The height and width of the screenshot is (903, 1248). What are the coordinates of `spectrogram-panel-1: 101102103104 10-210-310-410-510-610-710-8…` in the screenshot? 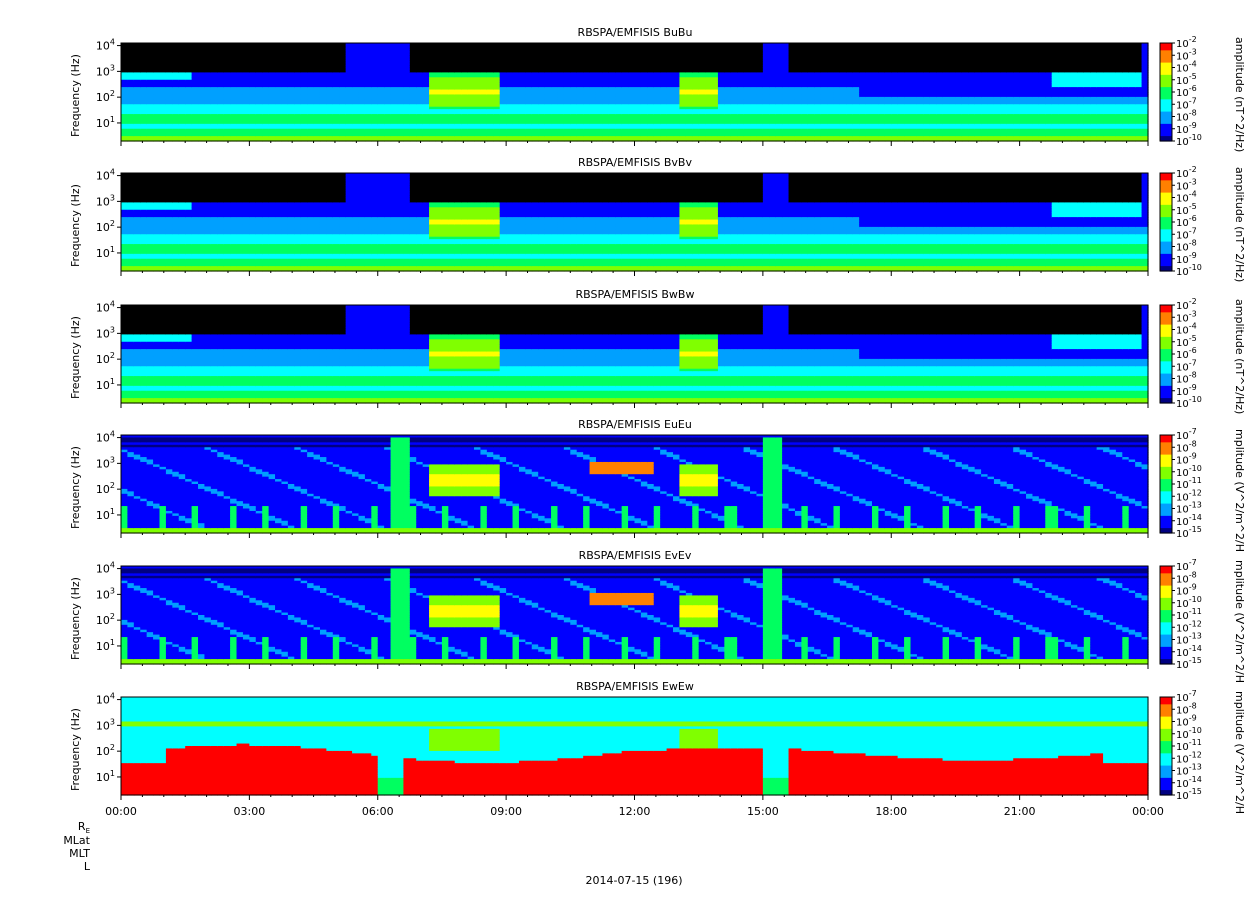 It's located at (649, 91).